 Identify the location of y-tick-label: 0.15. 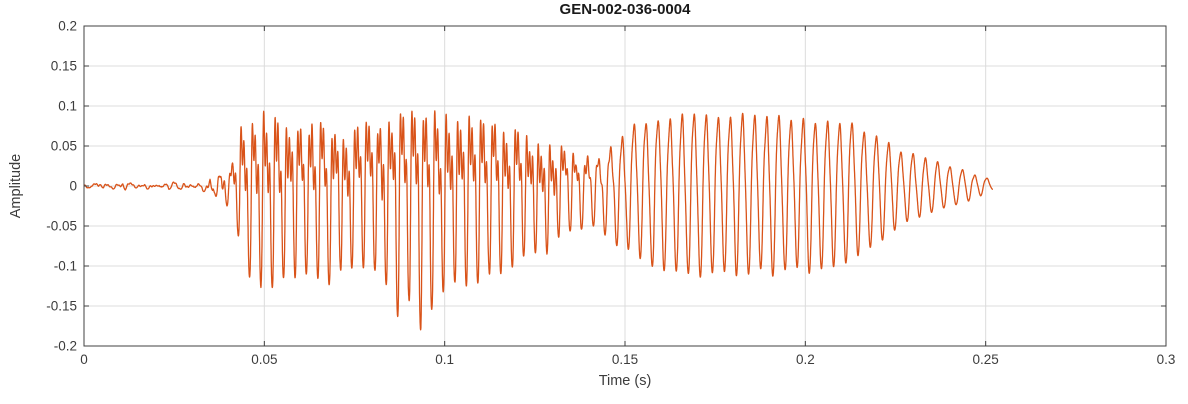
(64, 66).